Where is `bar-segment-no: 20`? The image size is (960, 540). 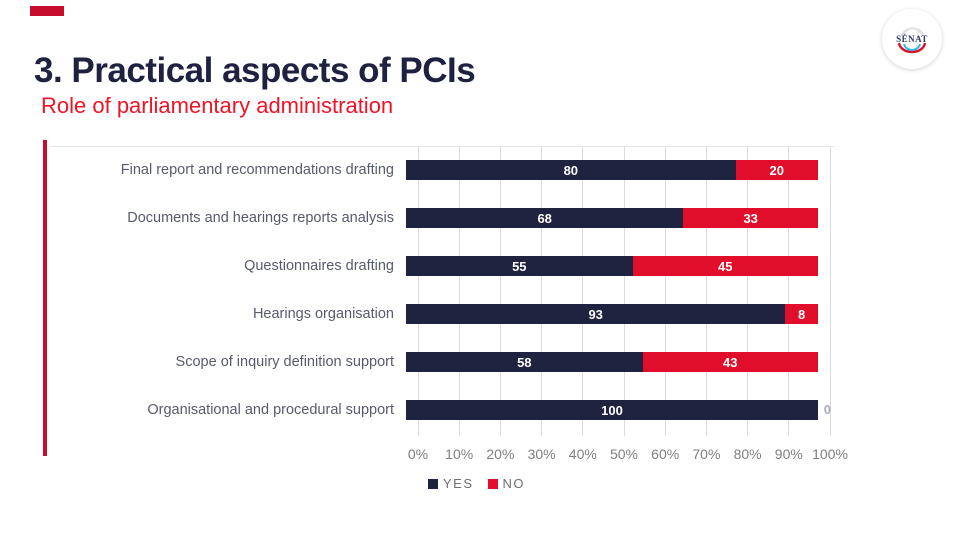
bar-segment-no: 20 is located at coordinates (776, 170).